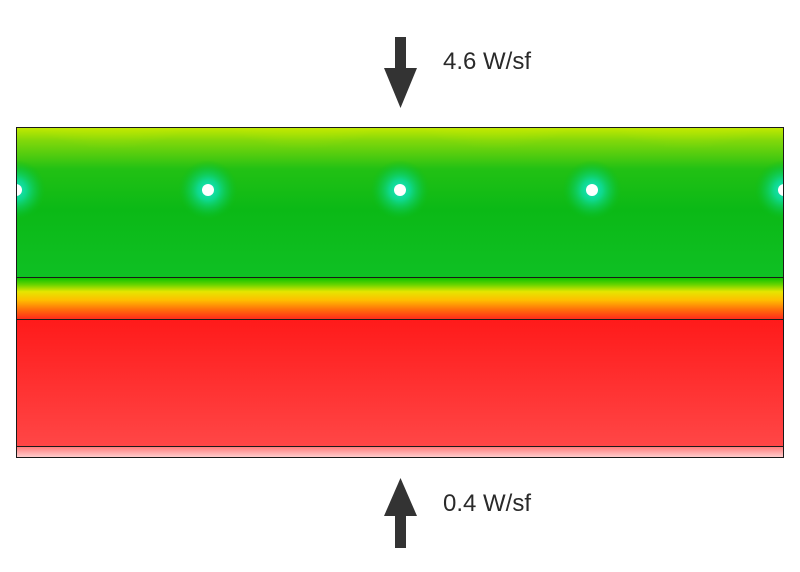  I want to click on bottom-layer, so click(400, 452).